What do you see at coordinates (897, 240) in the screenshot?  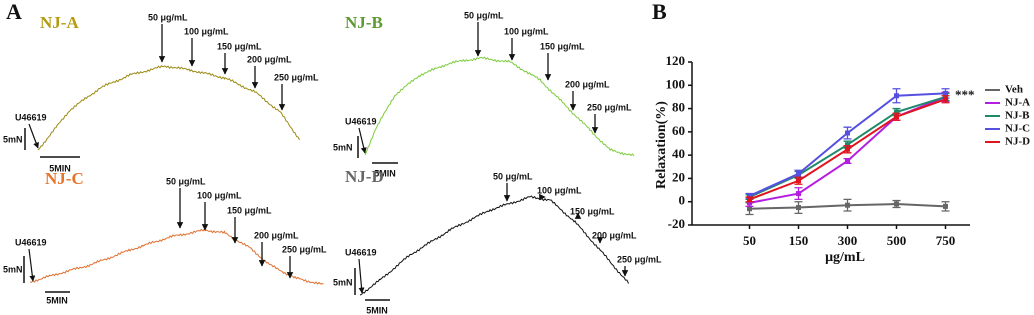 I see `x-tick-label: 500` at bounding box center [897, 240].